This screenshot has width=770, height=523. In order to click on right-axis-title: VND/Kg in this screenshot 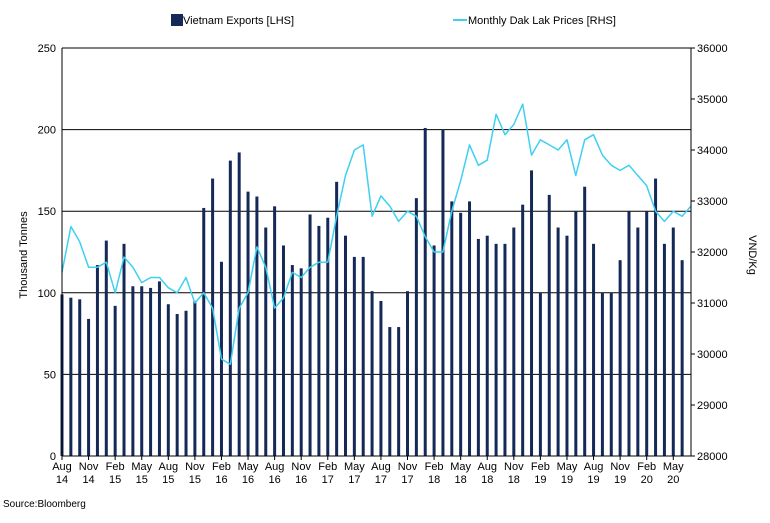, I will do `click(752, 255)`.